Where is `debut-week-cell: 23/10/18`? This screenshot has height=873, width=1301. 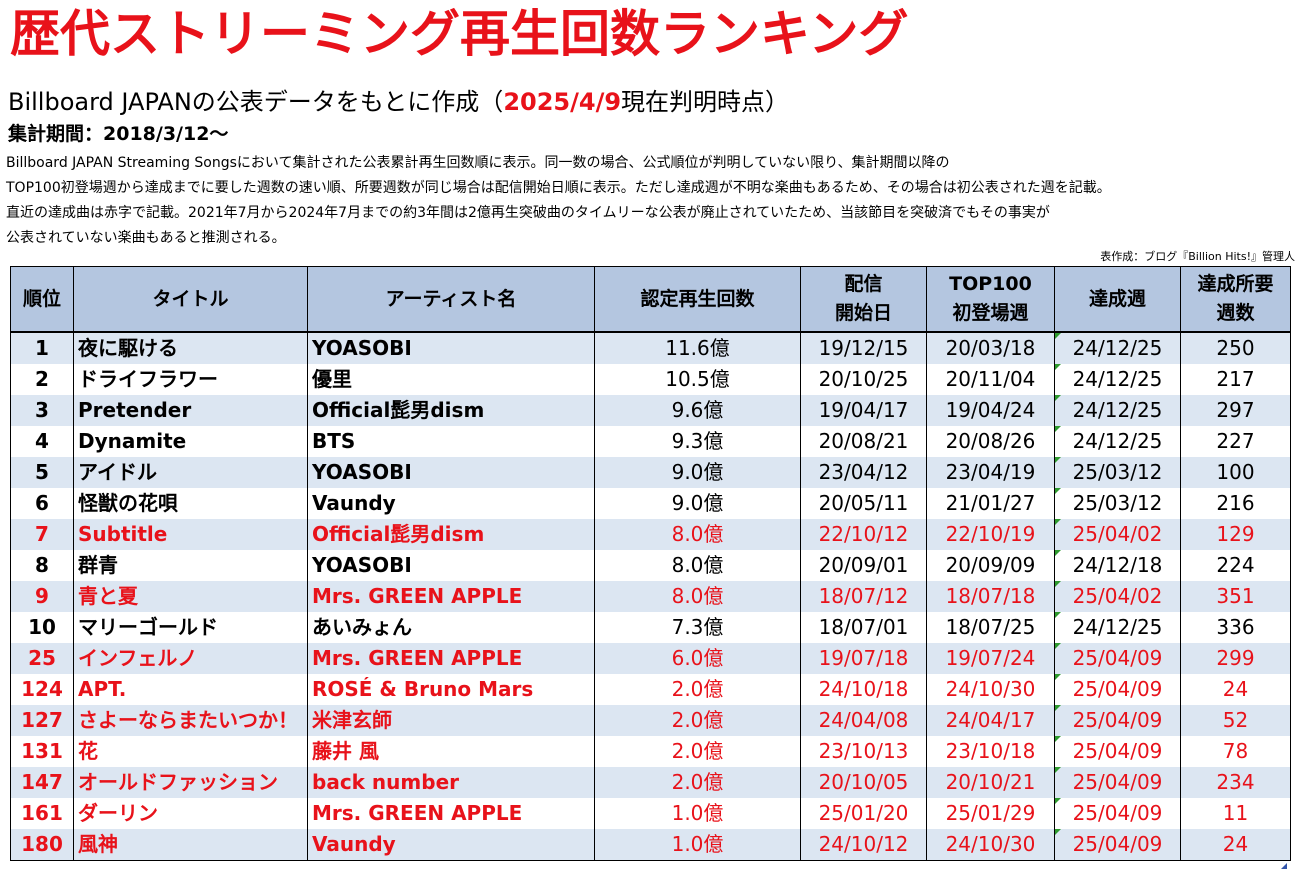
debut-week-cell: 23/10/18 is located at coordinates (990, 751).